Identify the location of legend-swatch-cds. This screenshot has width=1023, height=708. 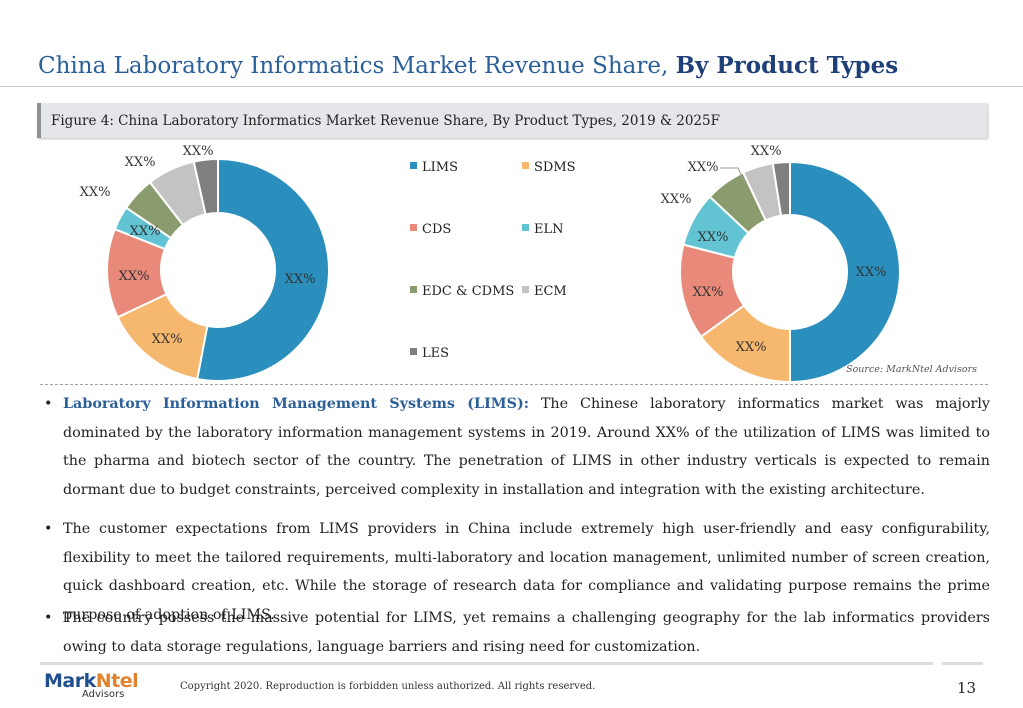
(413, 227).